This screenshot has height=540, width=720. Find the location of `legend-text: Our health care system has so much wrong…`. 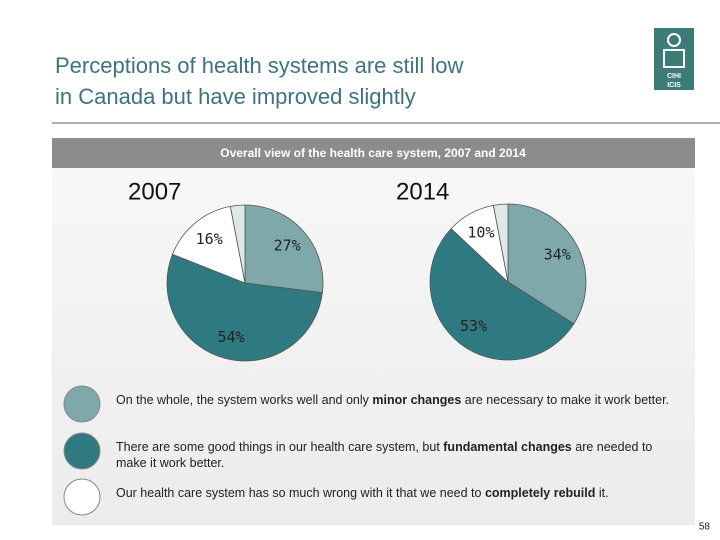

legend-text: Our health care system has so much wrong… is located at coordinates (401, 493).